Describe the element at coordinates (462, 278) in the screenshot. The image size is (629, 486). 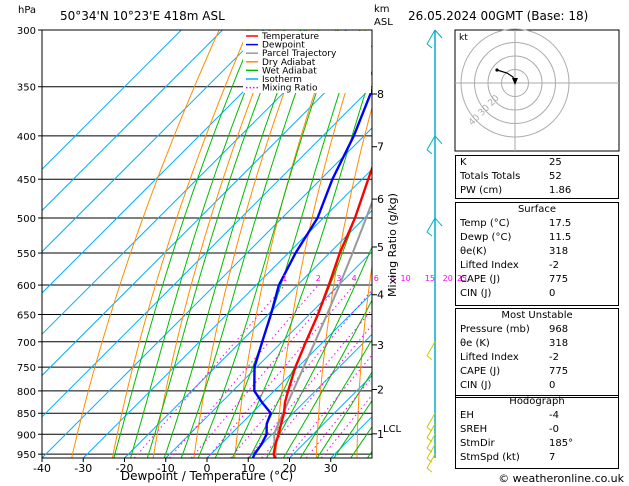
I see `mixing-ratio-label: 25` at that location.